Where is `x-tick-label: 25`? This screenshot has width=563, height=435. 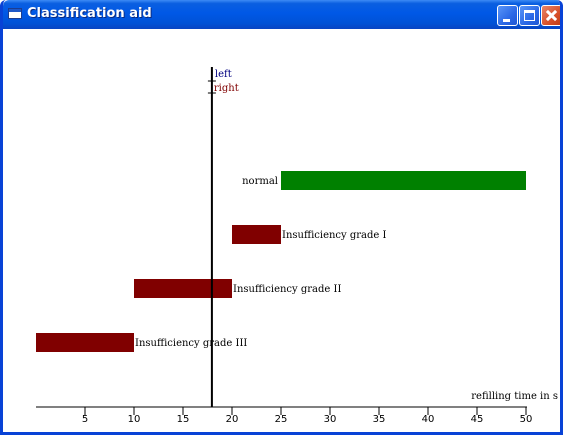
x-tick-label: 25 is located at coordinates (281, 419).